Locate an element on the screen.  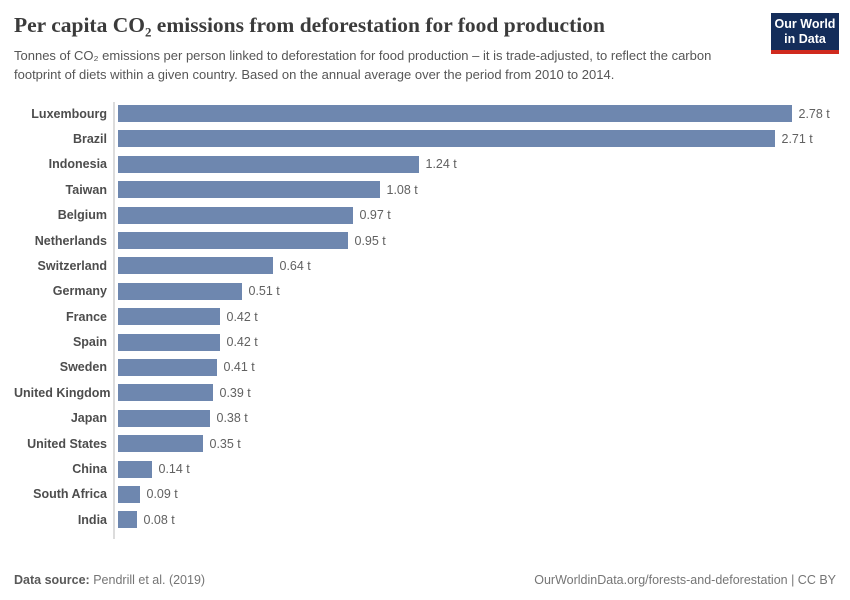
chart-row: Sweden 0.41 t is located at coordinates (426, 367).